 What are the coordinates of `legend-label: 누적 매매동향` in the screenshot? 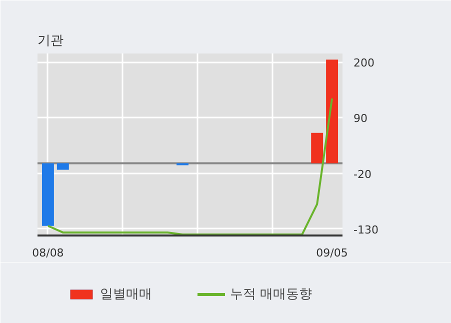 It's located at (271, 294).